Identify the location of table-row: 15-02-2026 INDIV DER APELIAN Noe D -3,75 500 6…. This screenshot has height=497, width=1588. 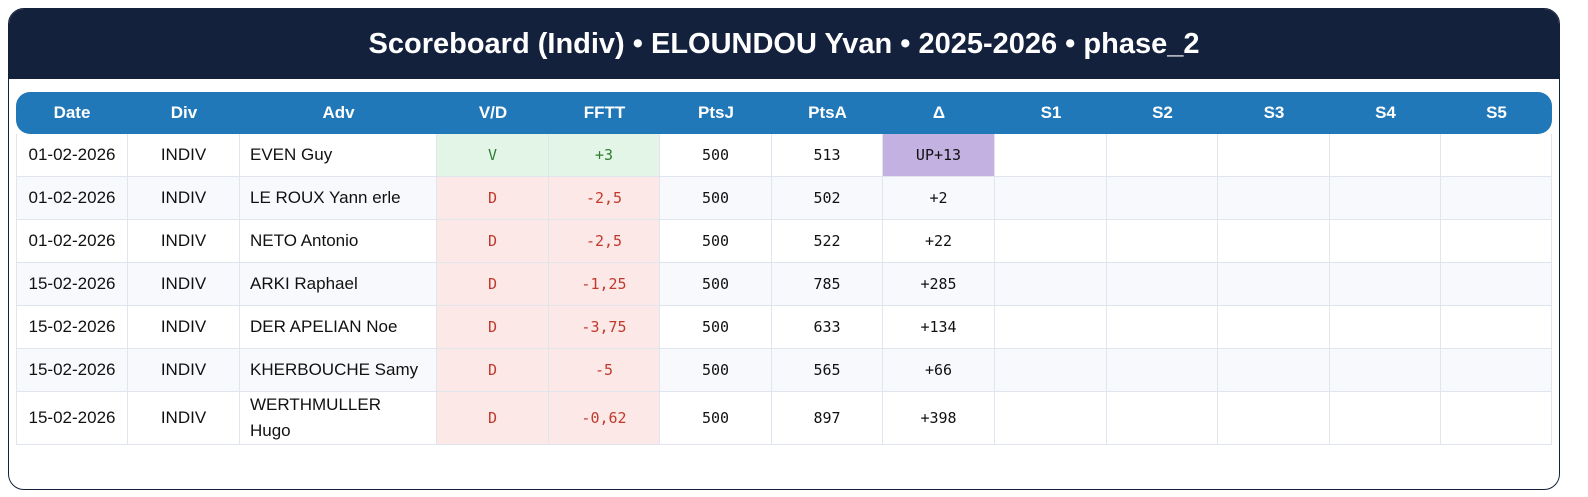
(784, 327).